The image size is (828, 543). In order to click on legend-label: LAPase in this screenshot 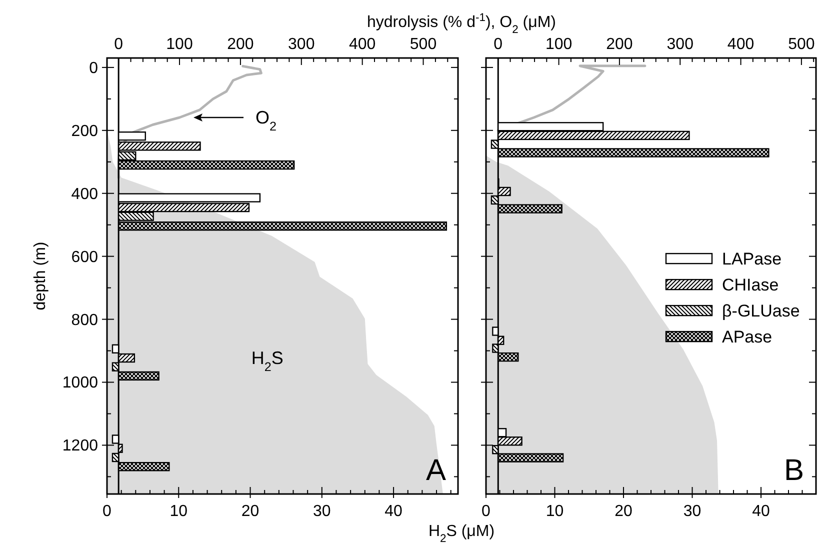, I will do `click(752, 259)`.